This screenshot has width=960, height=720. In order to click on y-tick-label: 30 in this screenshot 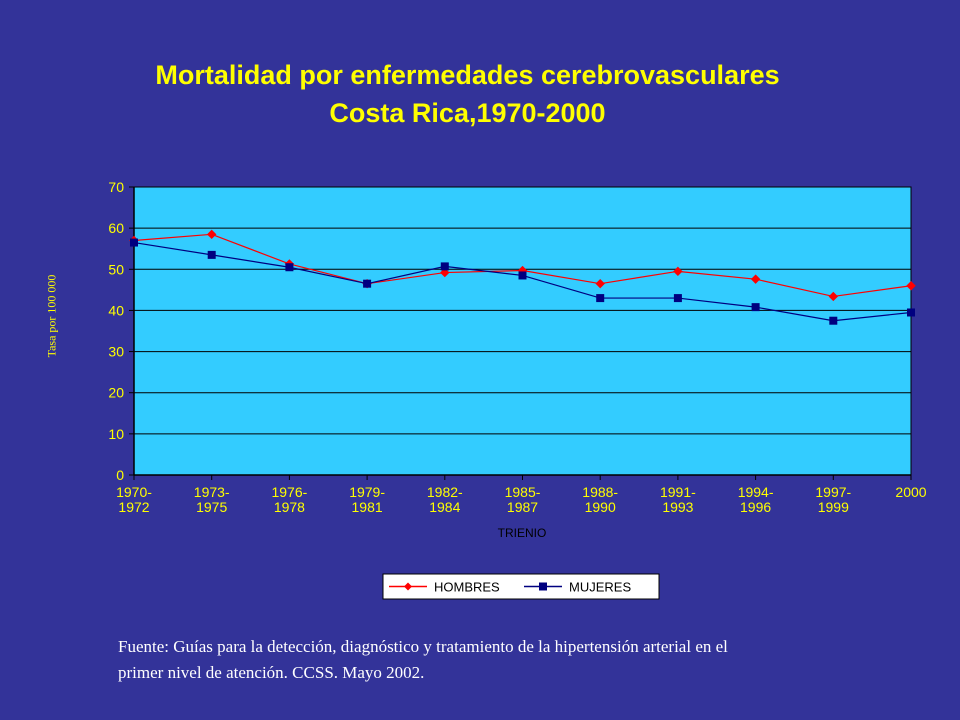, I will do `click(116, 352)`.